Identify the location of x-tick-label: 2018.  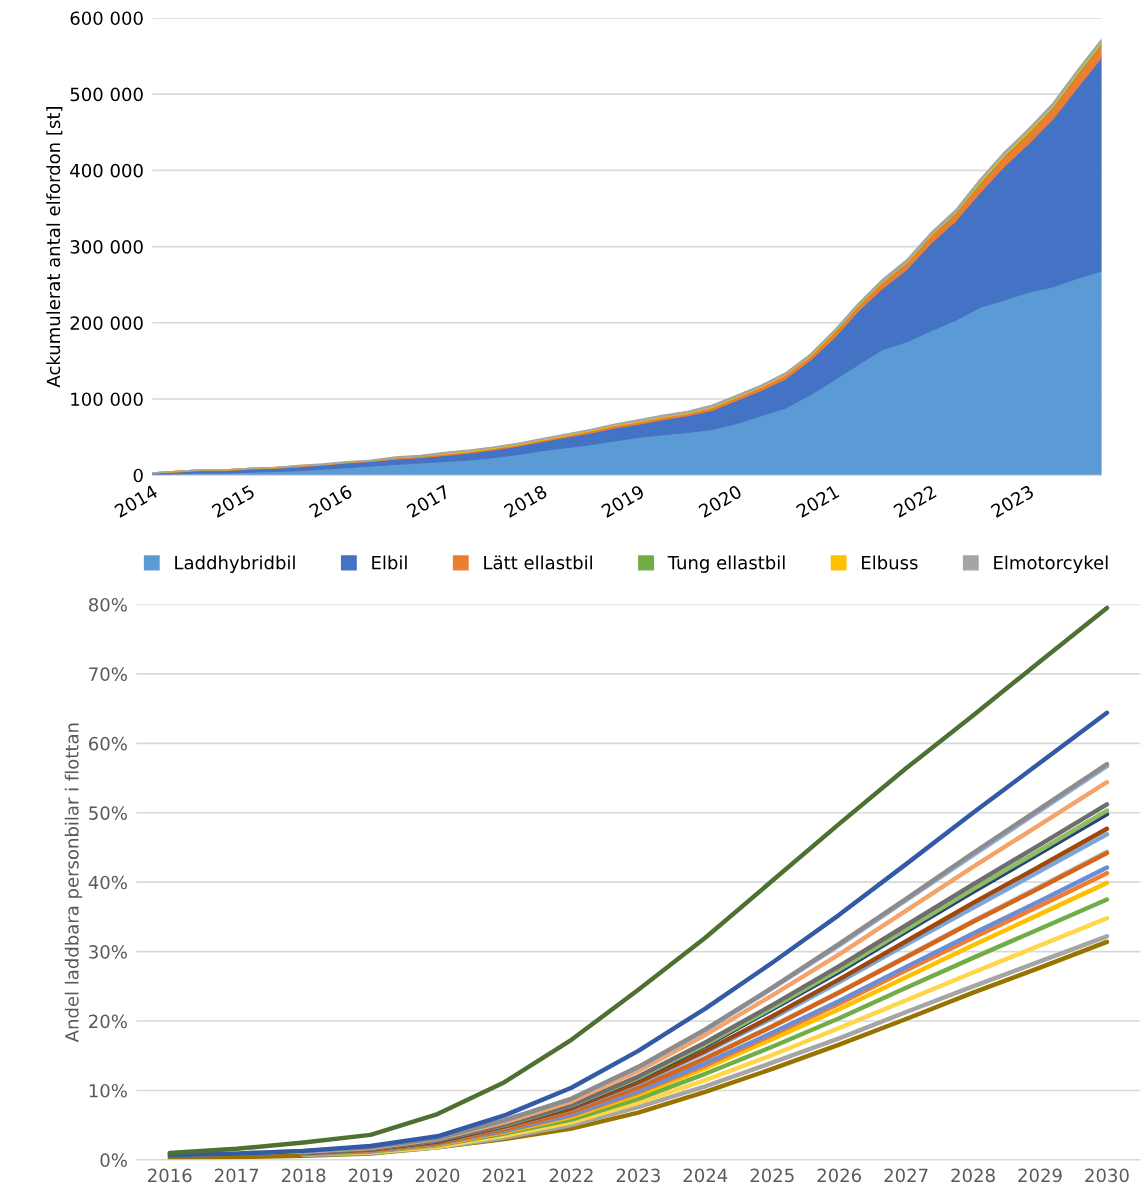
(303, 1175).